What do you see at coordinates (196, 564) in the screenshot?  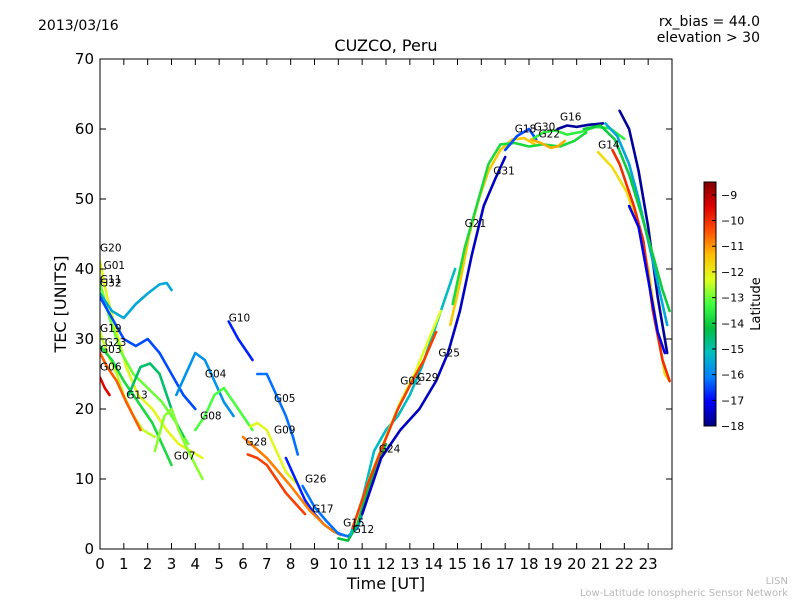 I see `x-tick-label: 4` at bounding box center [196, 564].